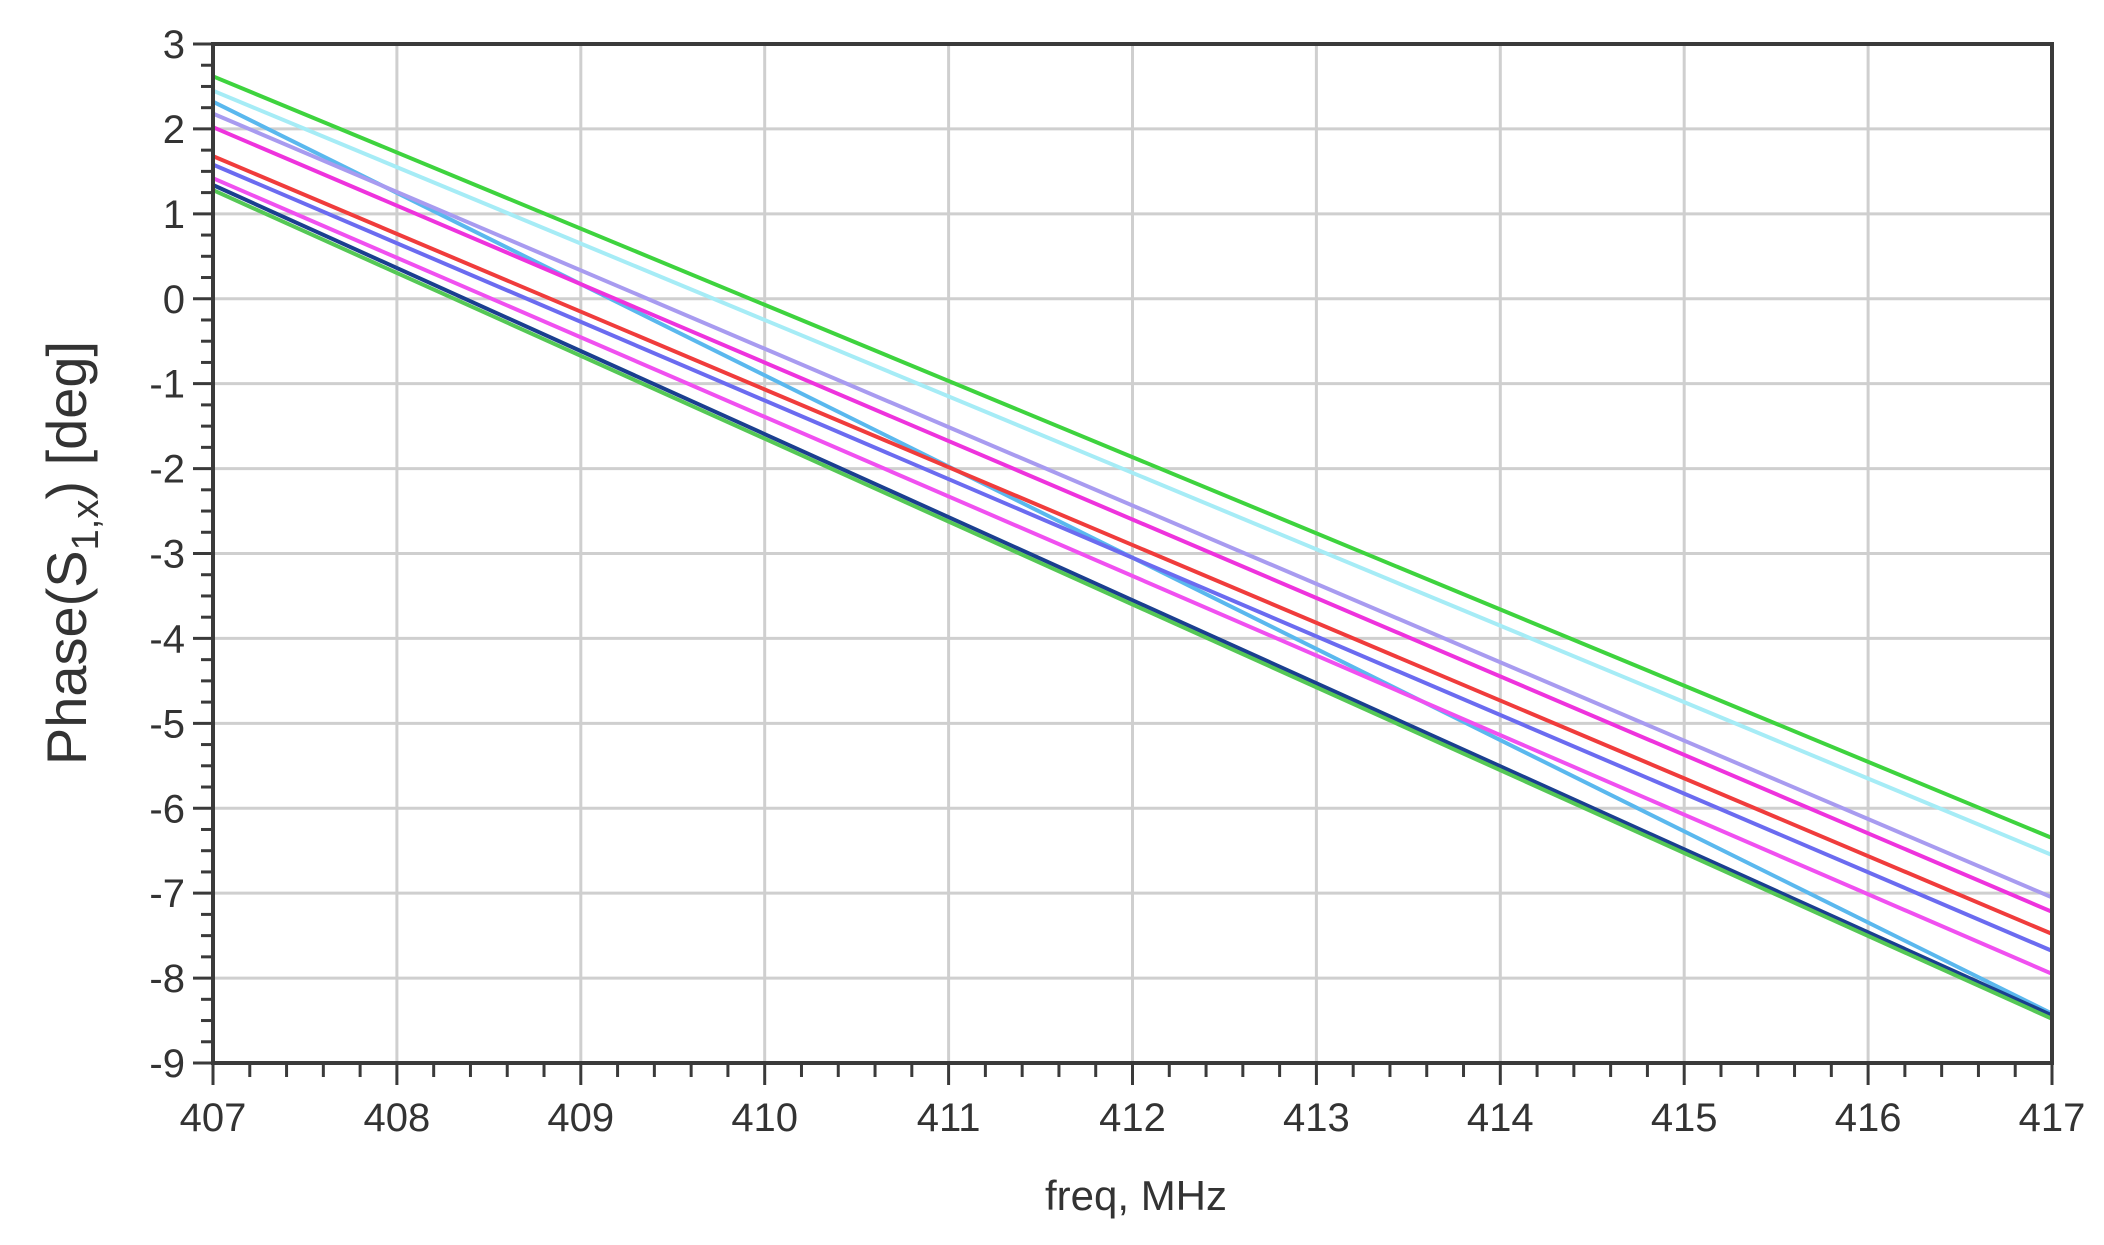 The width and height of the screenshot is (2104, 1245). Describe the element at coordinates (1136, 1195) in the screenshot. I see `x-axis-title: freq, MHz` at that location.